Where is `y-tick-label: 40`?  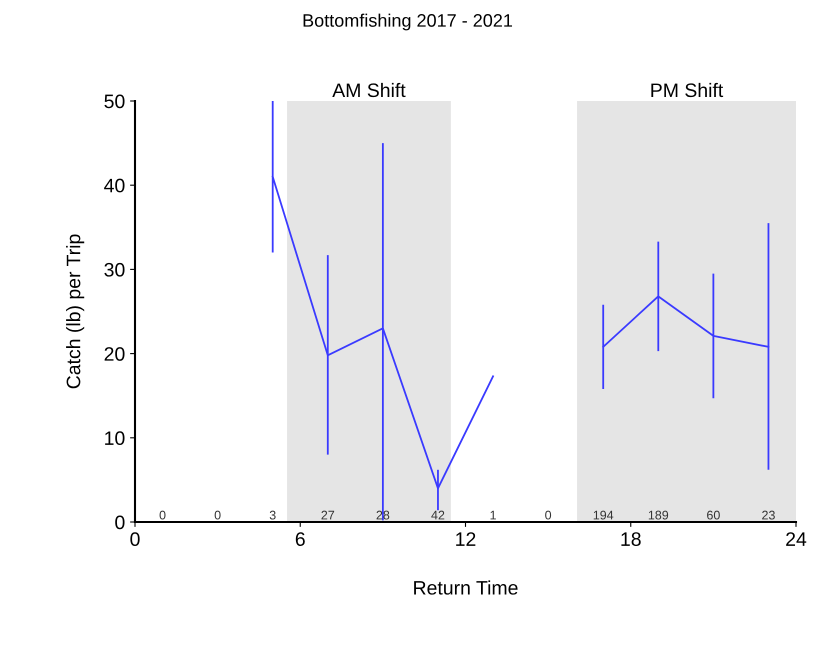
y-tick-label: 40 is located at coordinates (114, 185).